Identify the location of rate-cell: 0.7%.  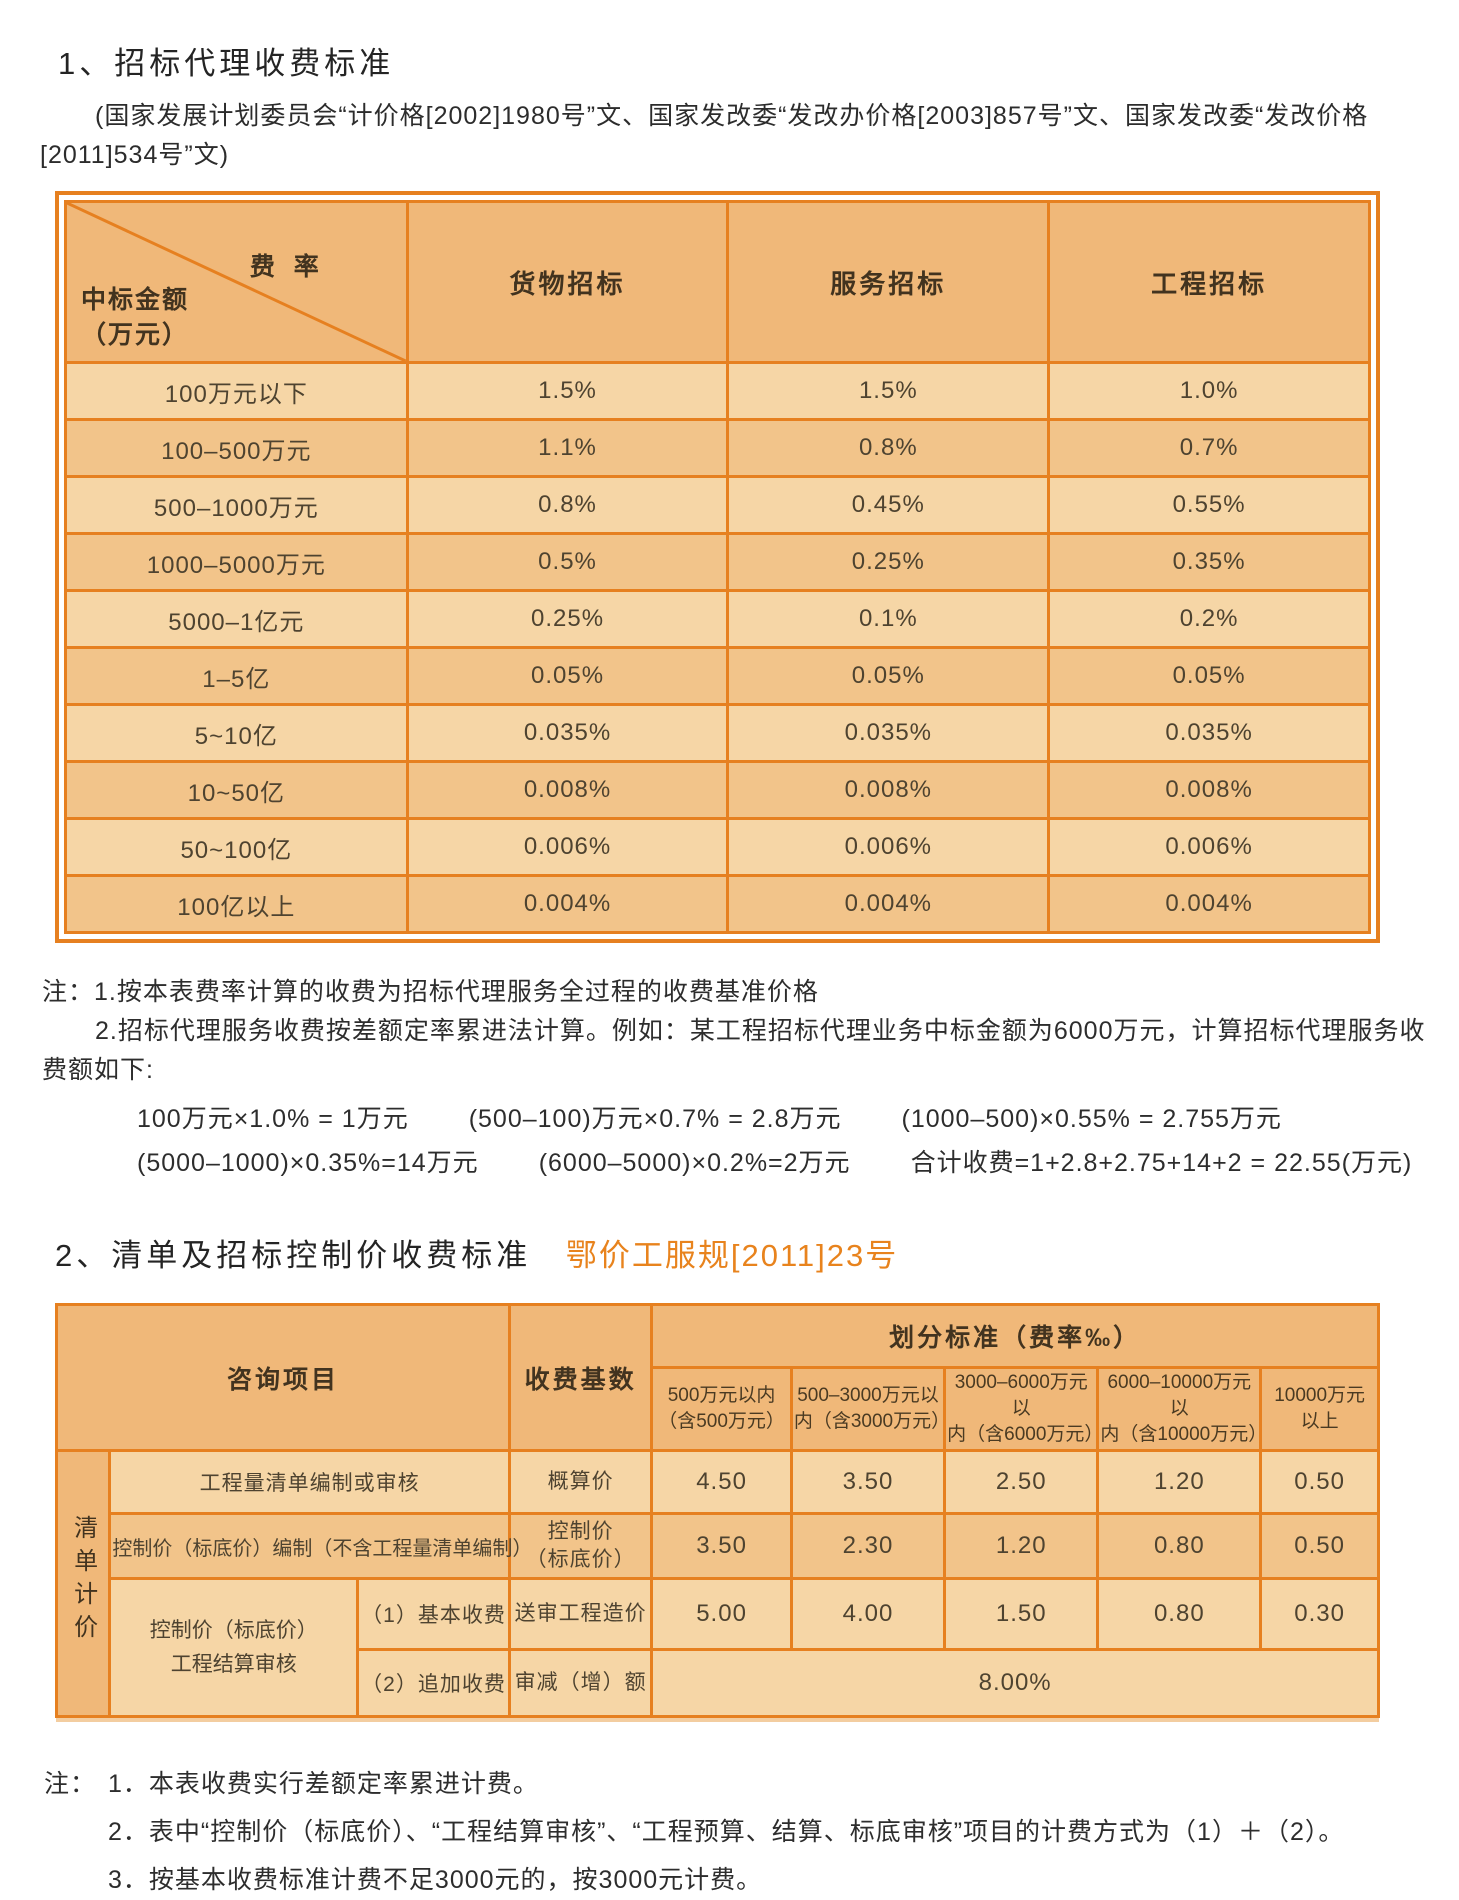
(1209, 448).